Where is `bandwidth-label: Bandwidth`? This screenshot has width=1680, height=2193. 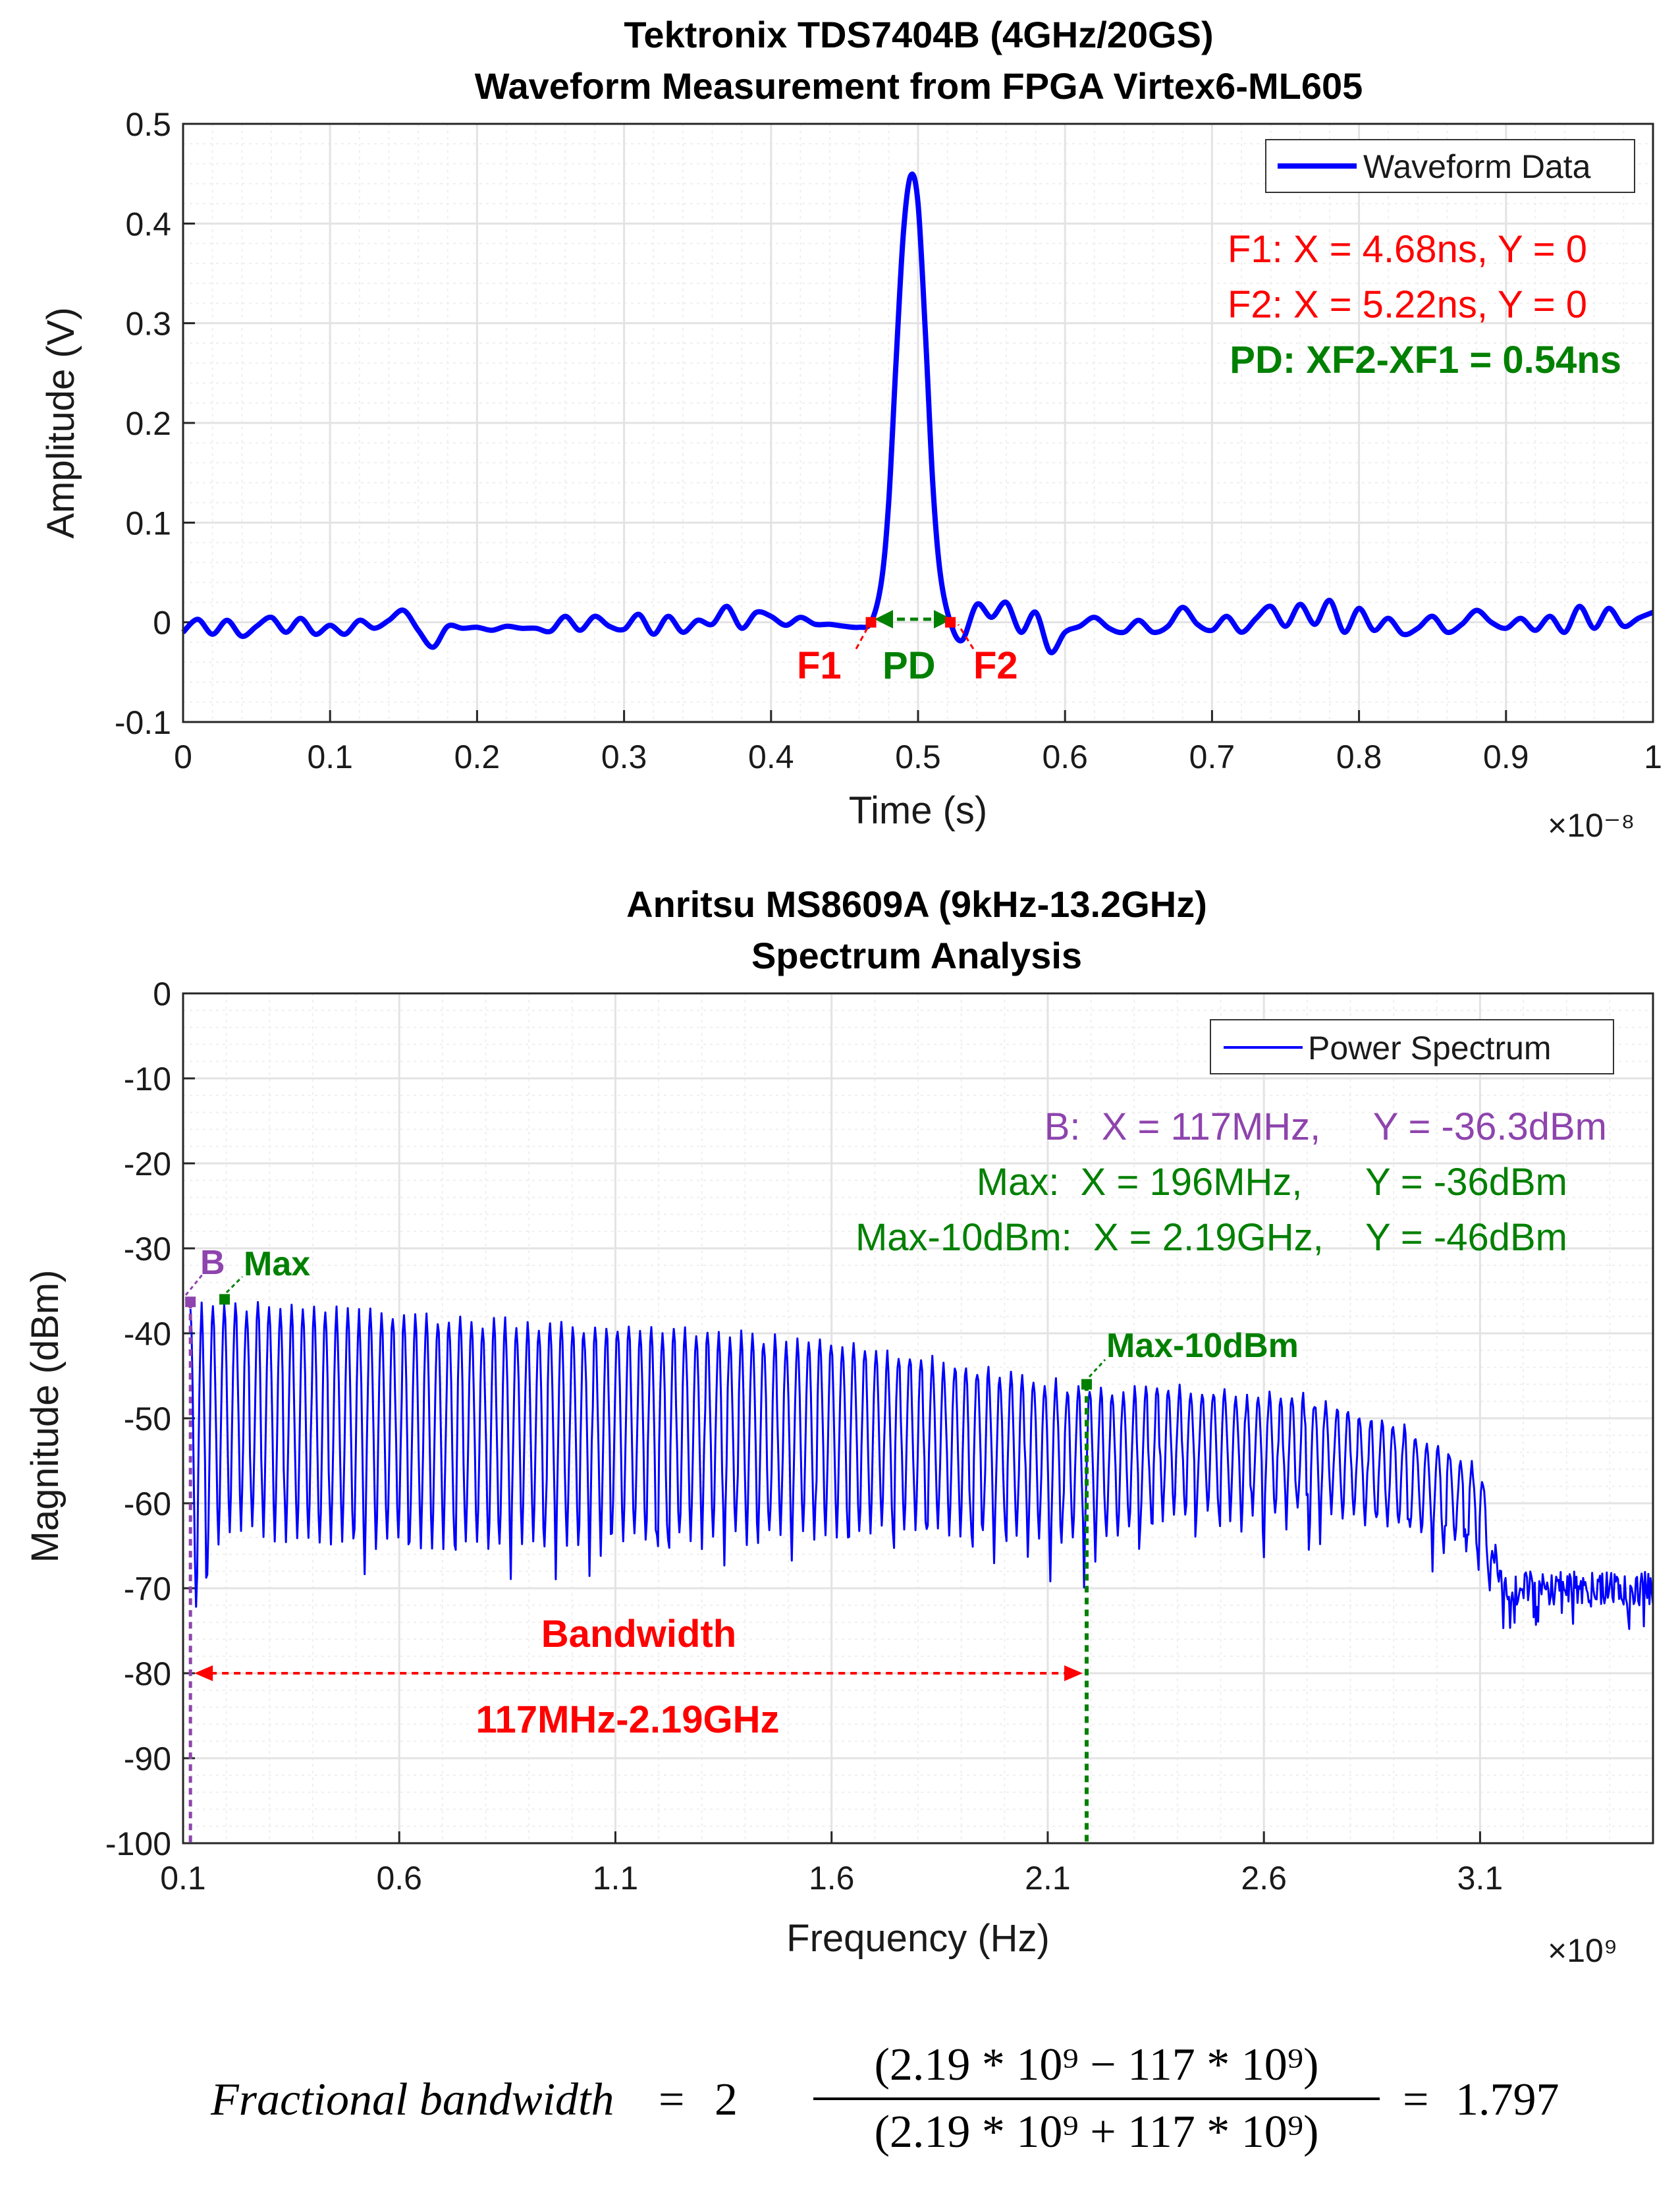
bandwidth-label: Bandwidth is located at coordinates (638, 1634).